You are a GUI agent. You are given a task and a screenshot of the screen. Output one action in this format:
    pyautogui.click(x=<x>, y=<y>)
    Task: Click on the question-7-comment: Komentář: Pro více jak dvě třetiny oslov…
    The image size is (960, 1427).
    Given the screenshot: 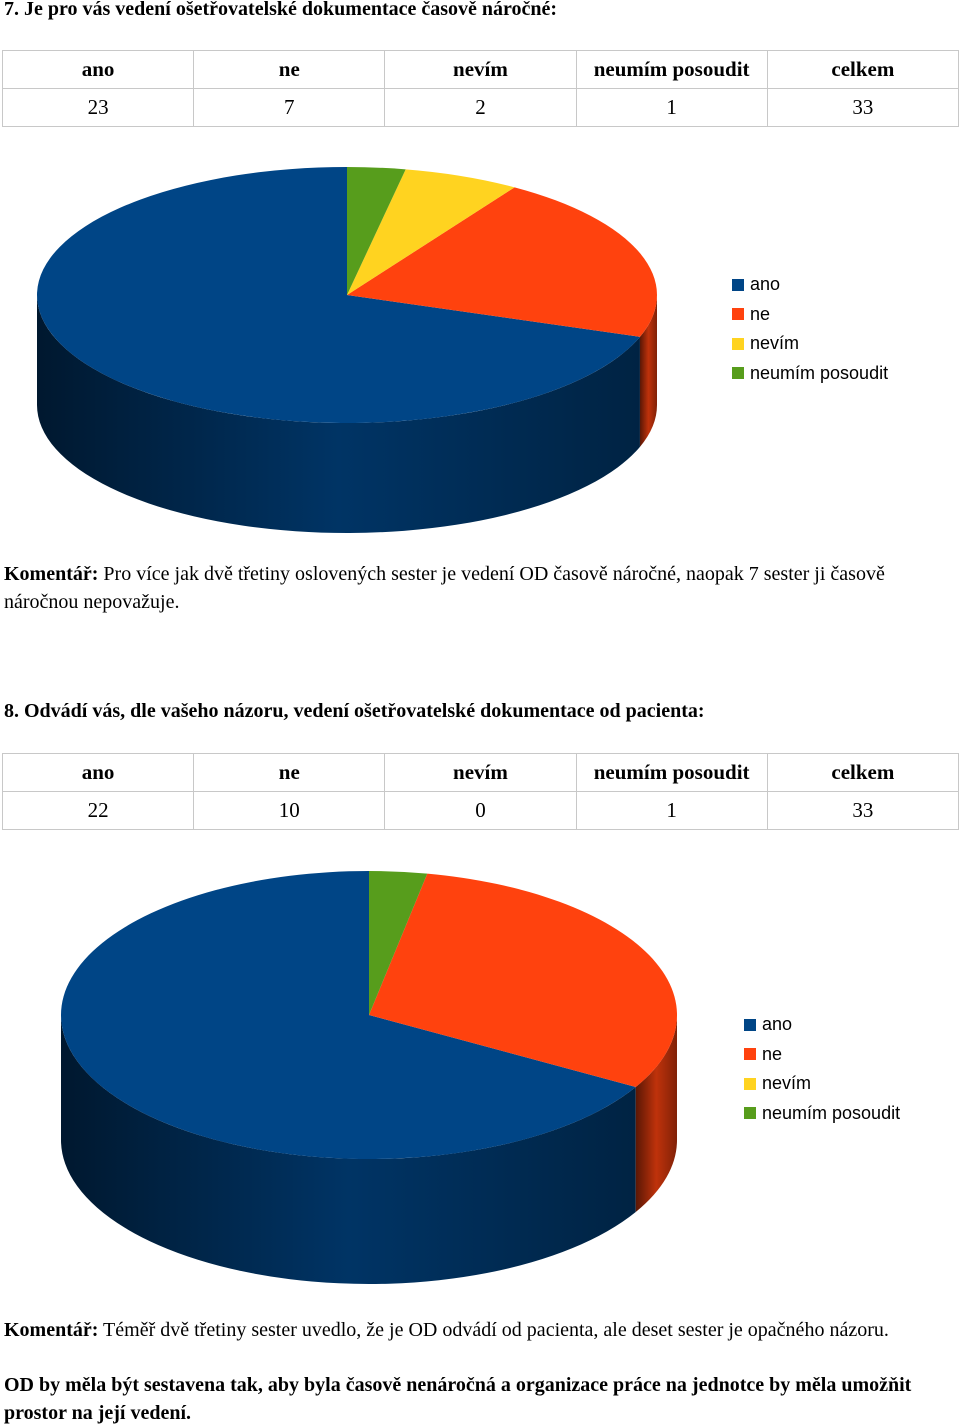 What is the action you would take?
    pyautogui.click(x=479, y=588)
    